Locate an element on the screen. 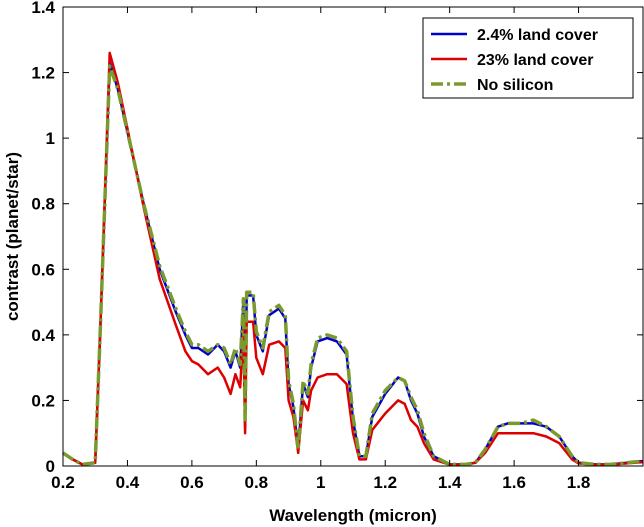 The width and height of the screenshot is (644, 527). x-tick-label: 1.2 is located at coordinates (385, 482).